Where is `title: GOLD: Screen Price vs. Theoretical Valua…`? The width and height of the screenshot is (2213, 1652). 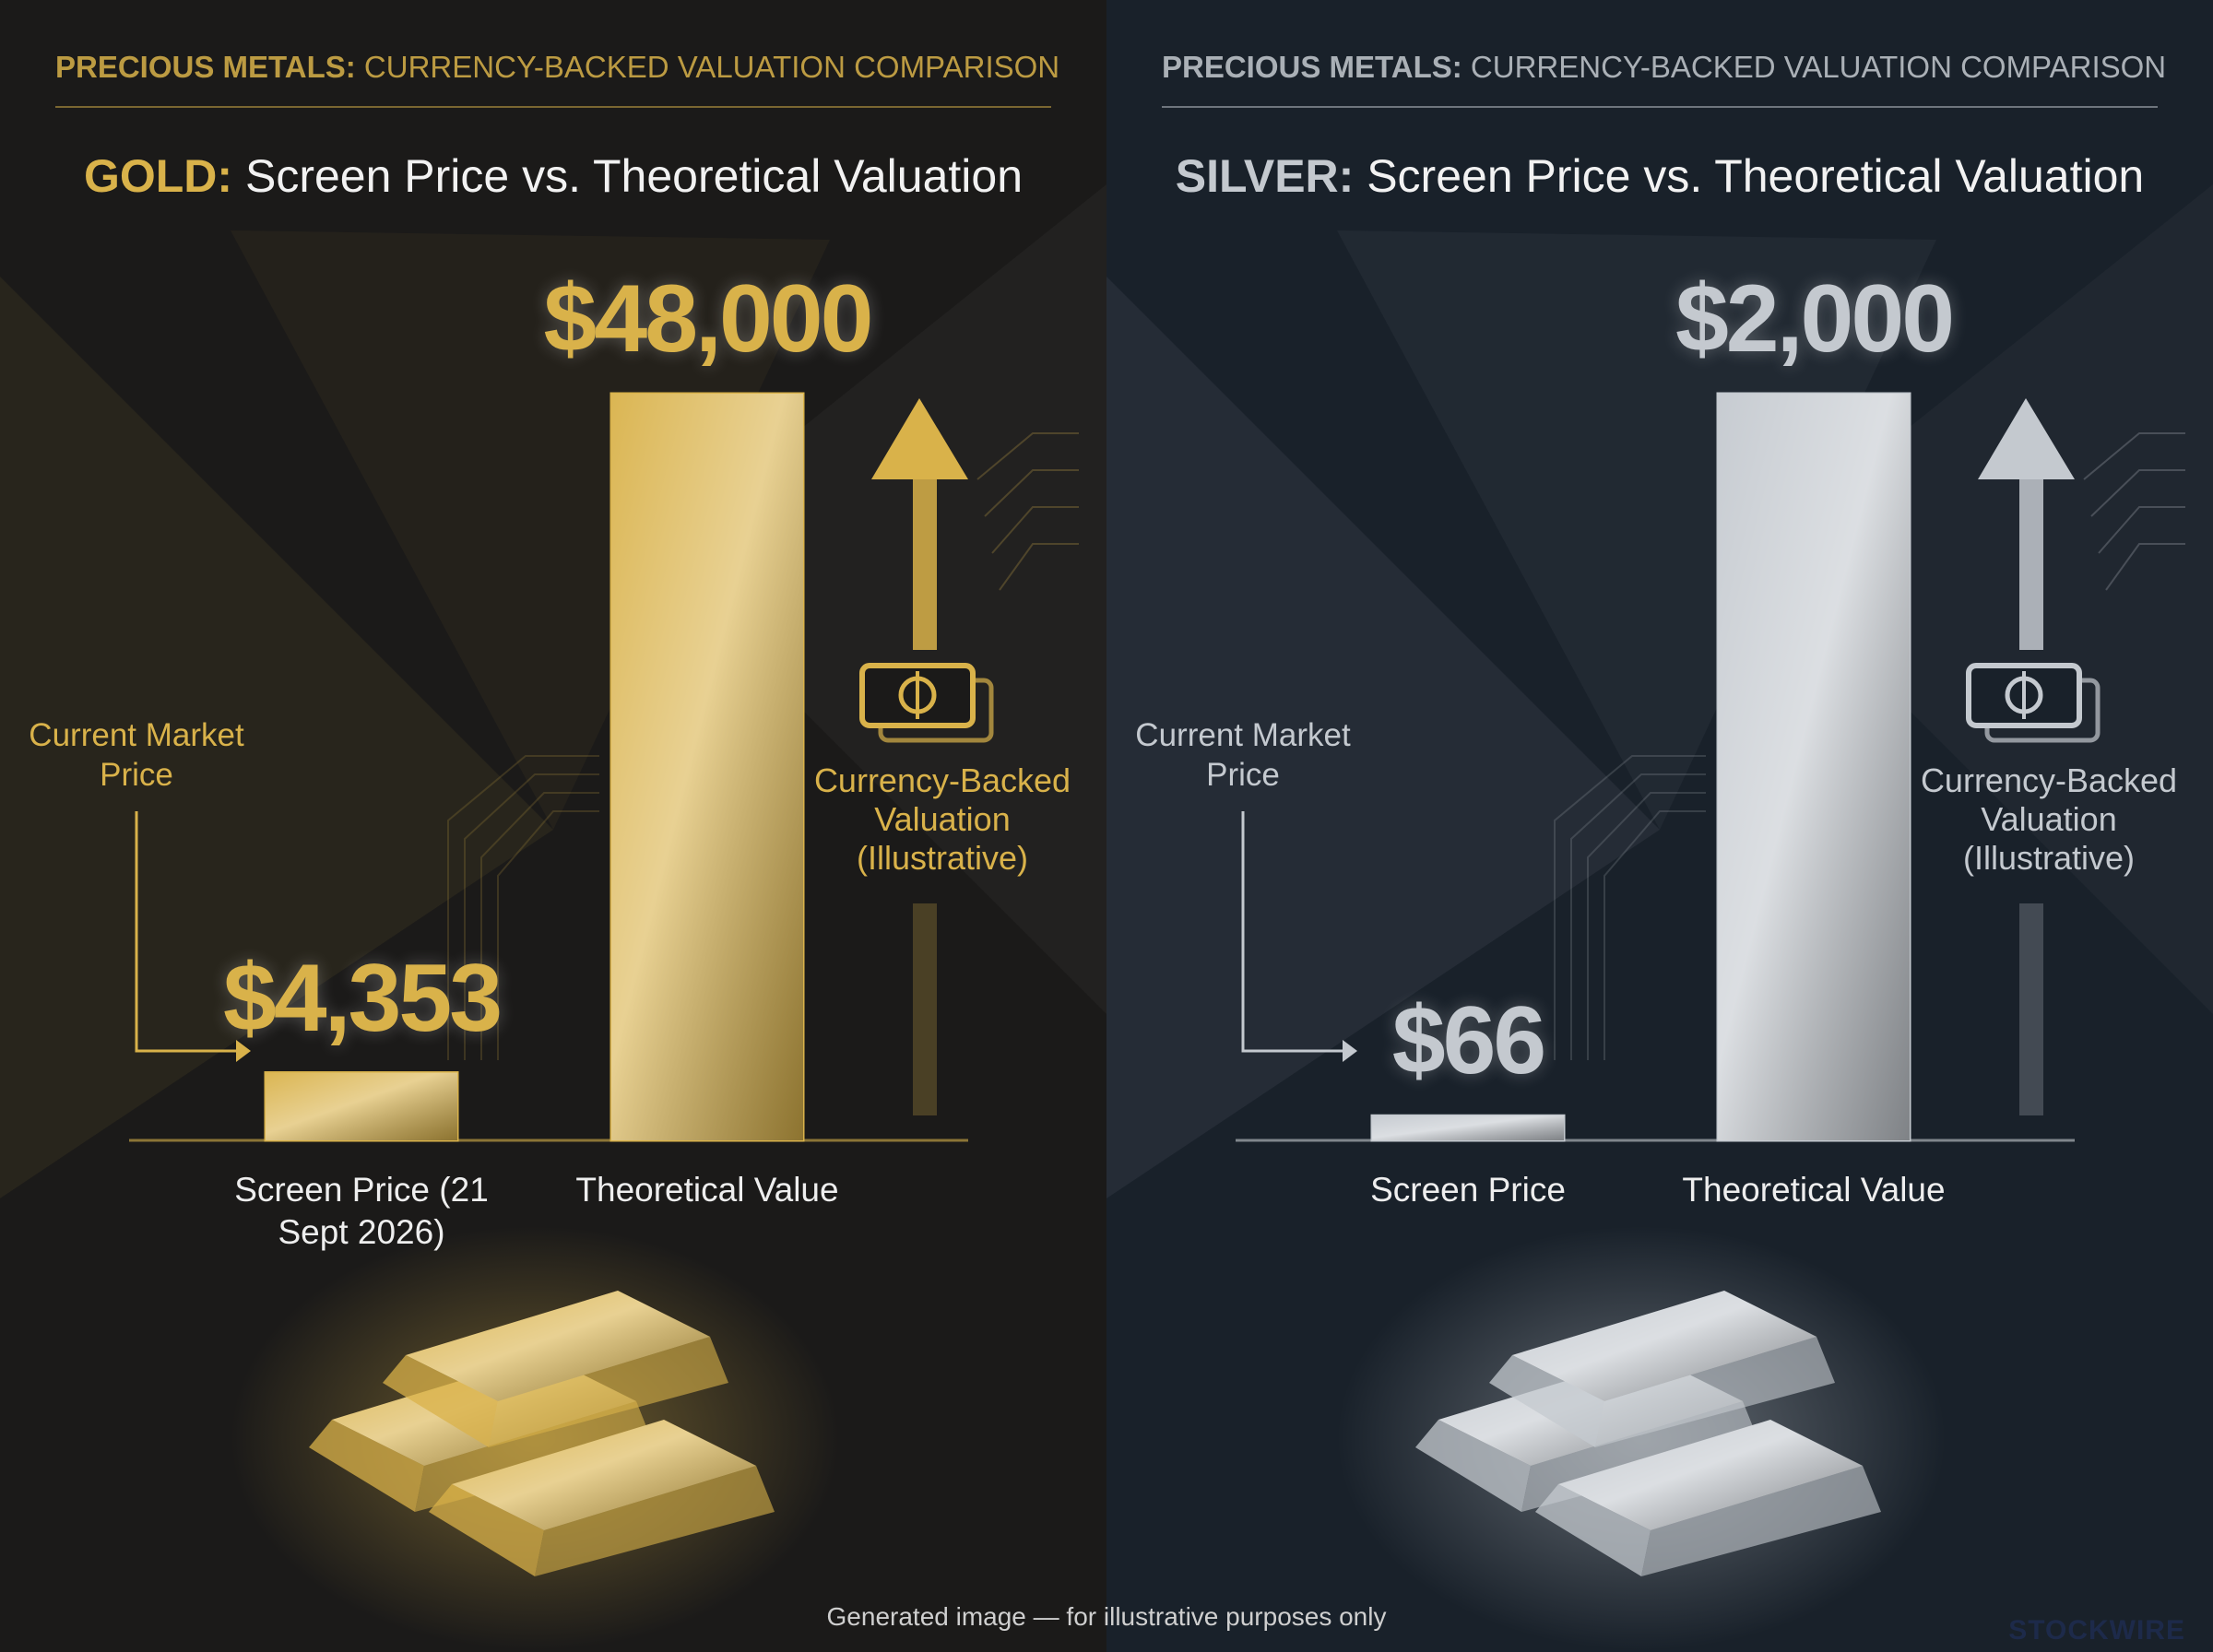
title: GOLD: Screen Price vs. Theoretical Valua… is located at coordinates (553, 176).